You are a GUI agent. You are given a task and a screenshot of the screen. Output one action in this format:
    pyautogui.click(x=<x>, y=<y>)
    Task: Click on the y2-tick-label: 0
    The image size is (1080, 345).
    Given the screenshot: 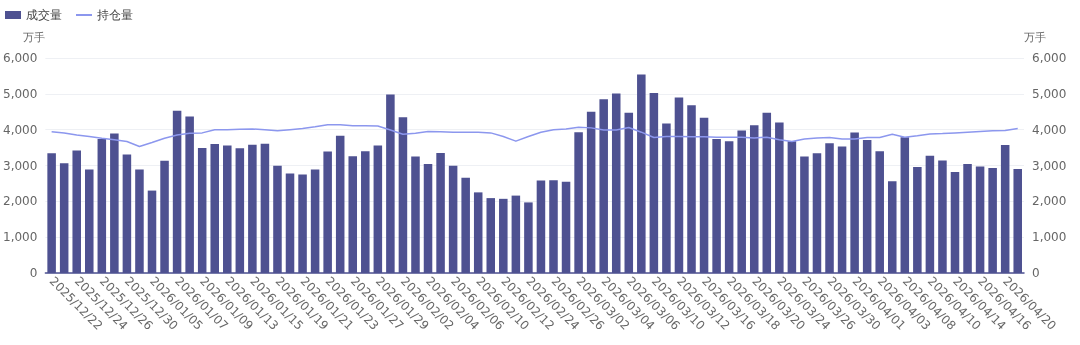 What is the action you would take?
    pyautogui.click(x=1036, y=273)
    